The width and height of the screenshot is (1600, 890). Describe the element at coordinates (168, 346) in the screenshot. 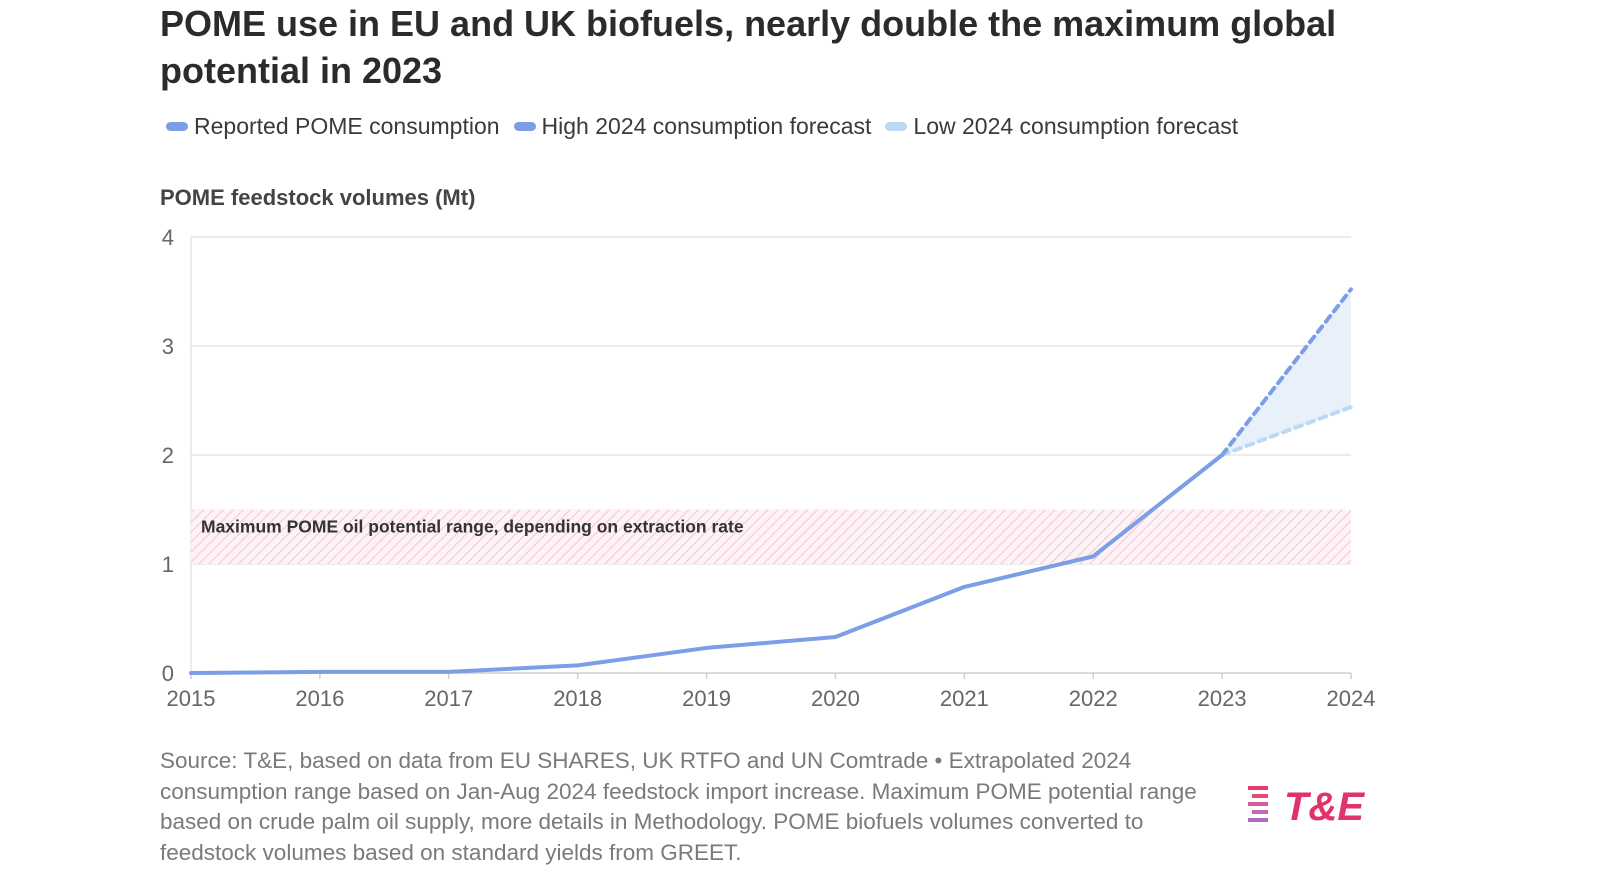

I see `y-tick-label: 3` at that location.